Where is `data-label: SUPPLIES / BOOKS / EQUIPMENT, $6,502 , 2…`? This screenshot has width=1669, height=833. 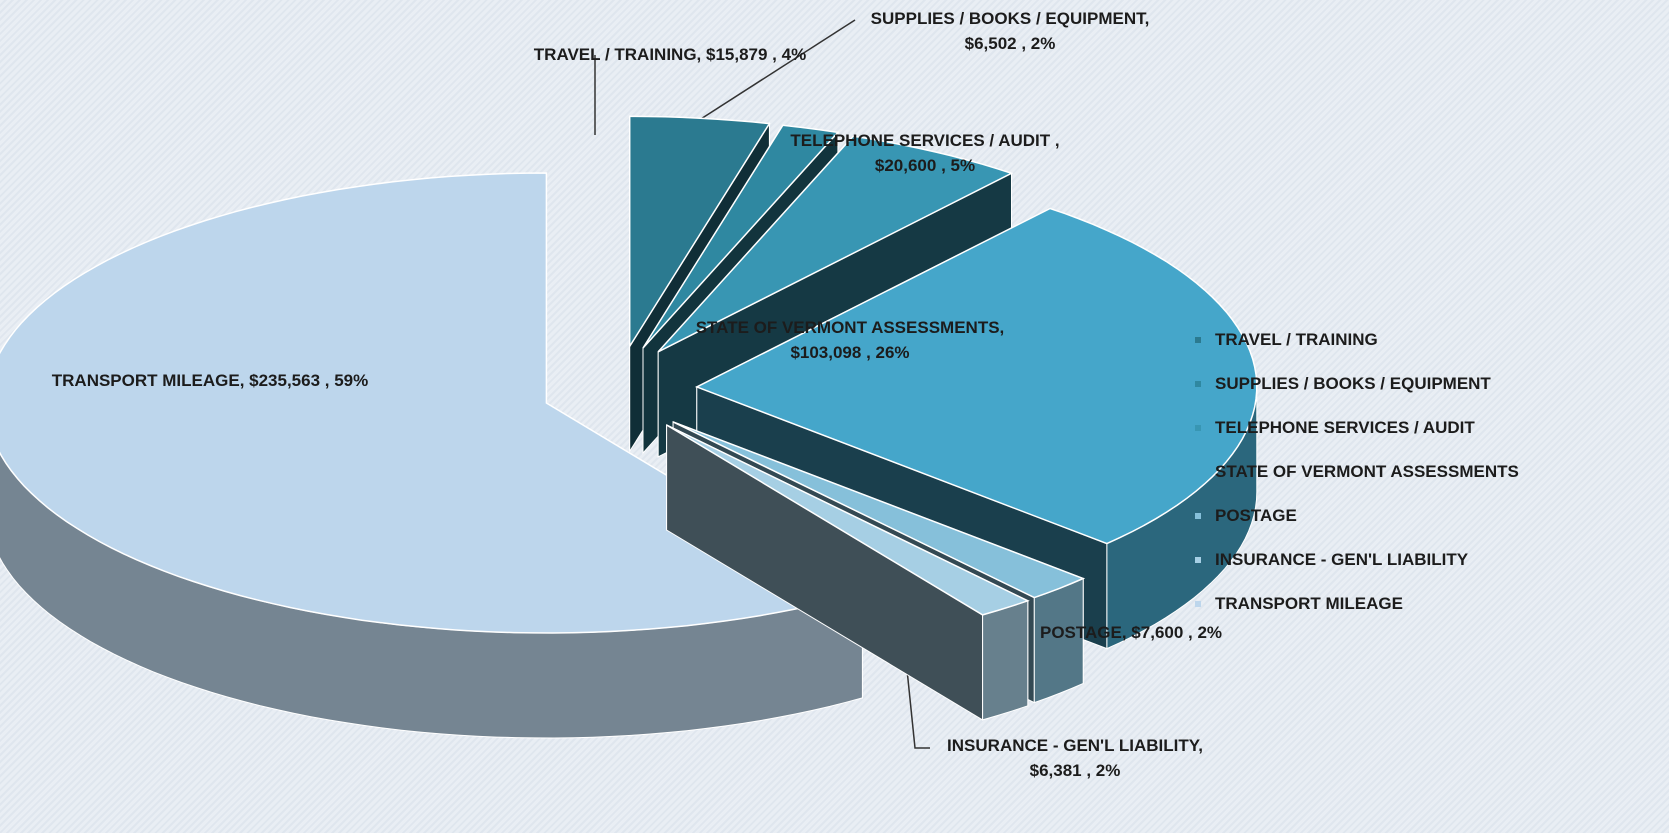 data-label: SUPPLIES / BOOKS / EQUIPMENT, $6,502 , 2… is located at coordinates (1010, 31).